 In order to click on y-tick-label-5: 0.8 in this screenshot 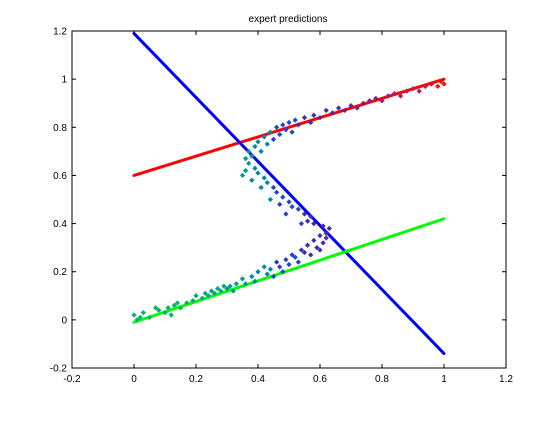, I will do `click(60, 128)`.